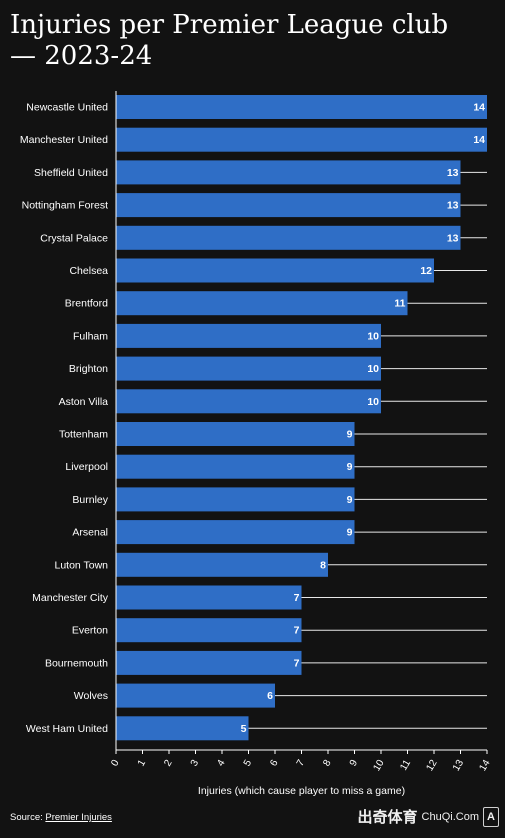 Image resolution: width=505 pixels, height=838 pixels. What do you see at coordinates (78, 817) in the screenshot?
I see `source-link: Premier Injuries` at bounding box center [78, 817].